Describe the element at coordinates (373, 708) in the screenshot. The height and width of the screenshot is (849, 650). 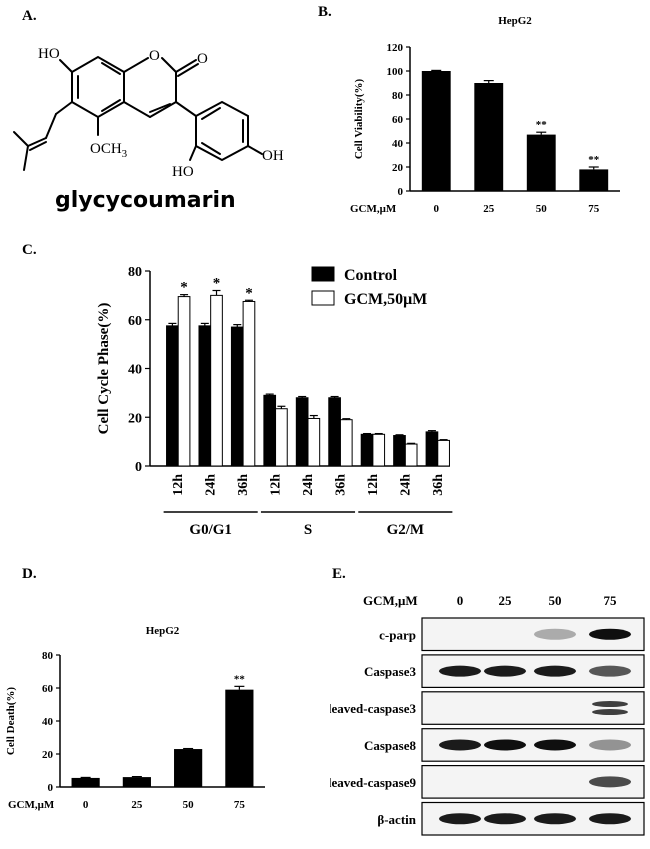
I see `blot-row-label: Cleaved-caspase3` at that location.